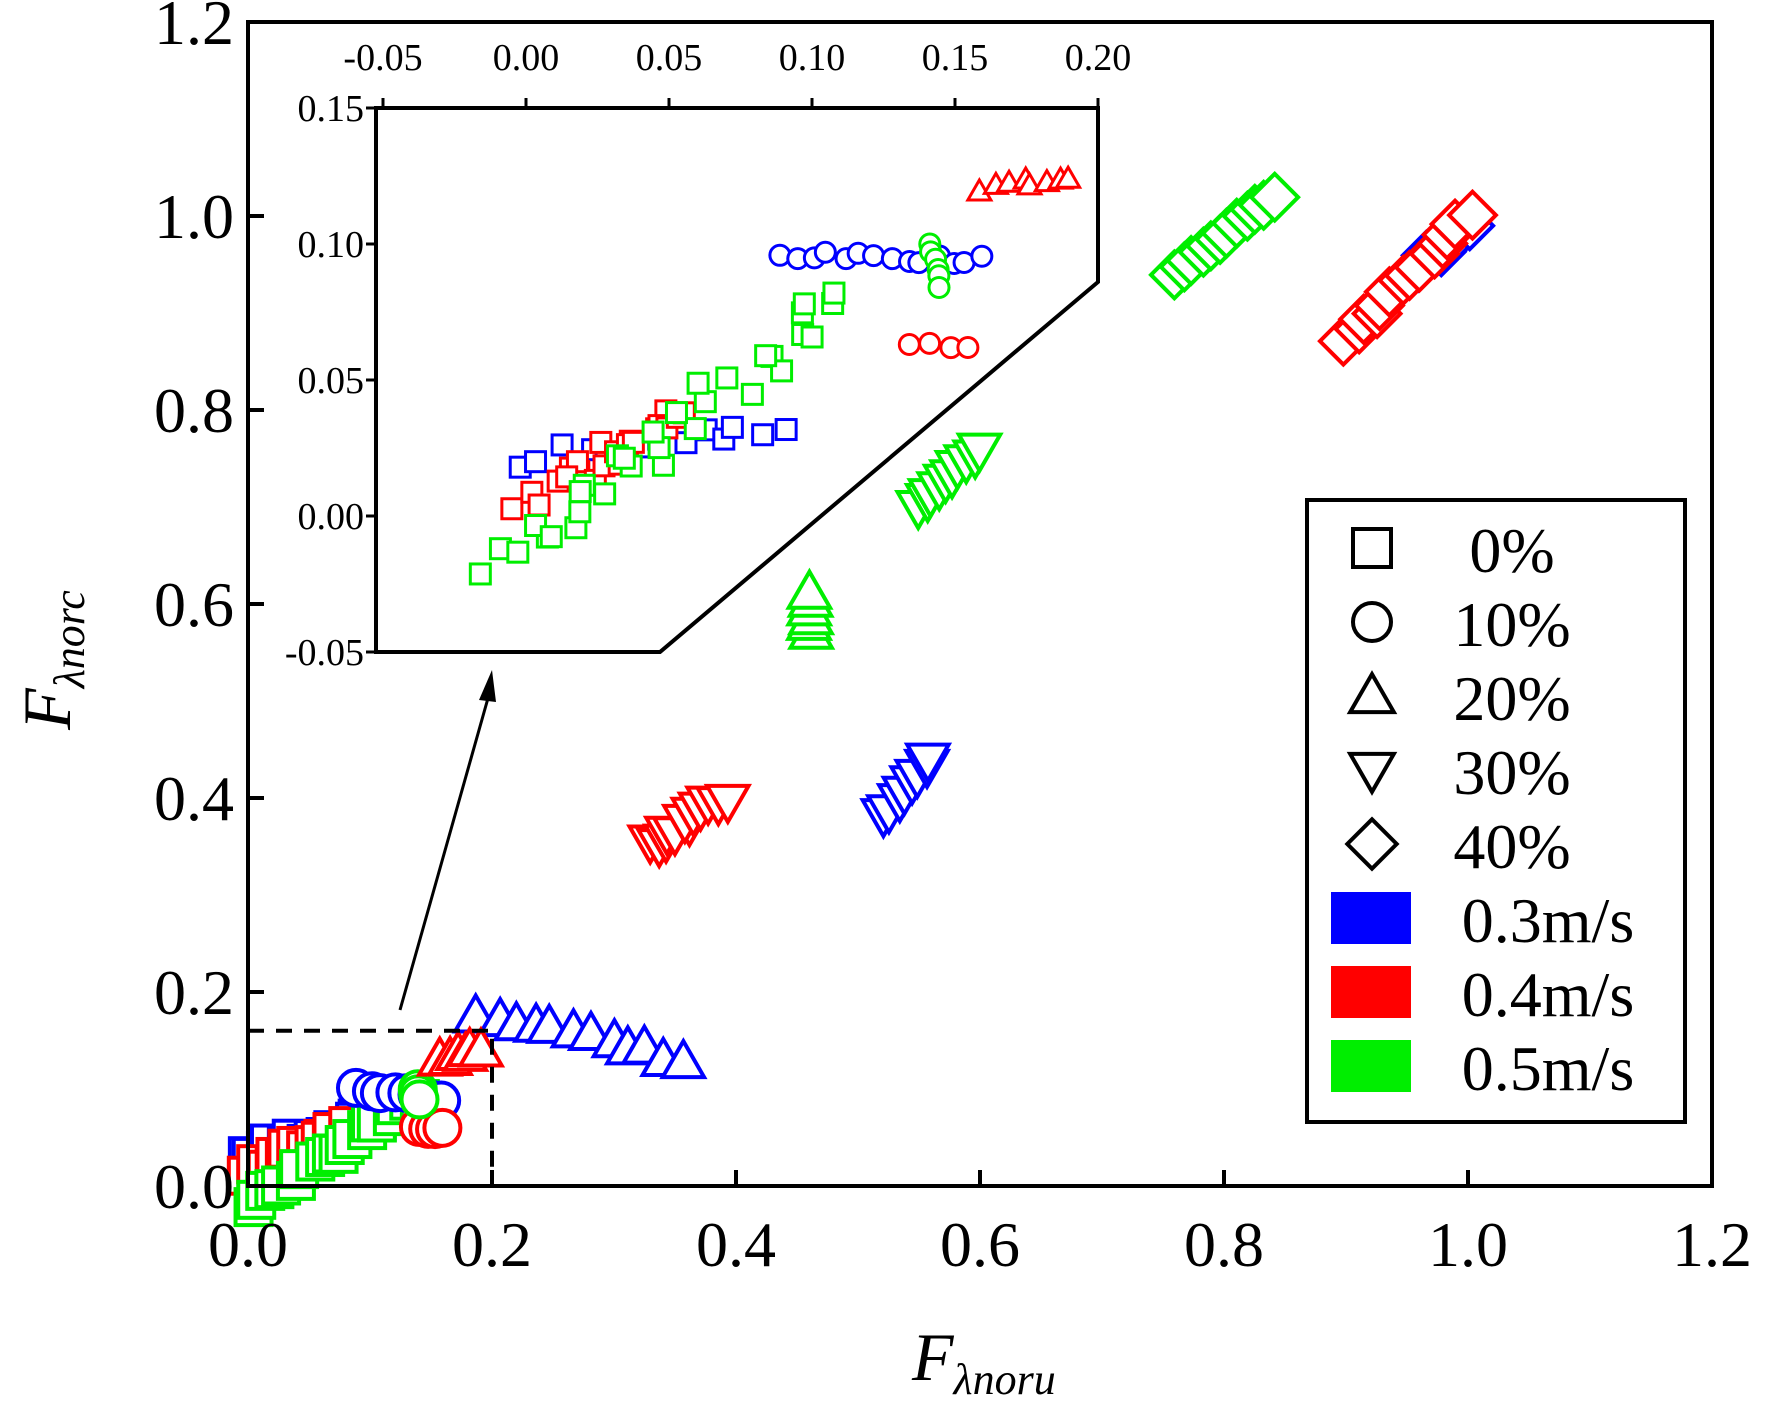 This screenshot has width=1784, height=1402. I want to click on x-tick-label: 1.2, so click(1712, 1244).